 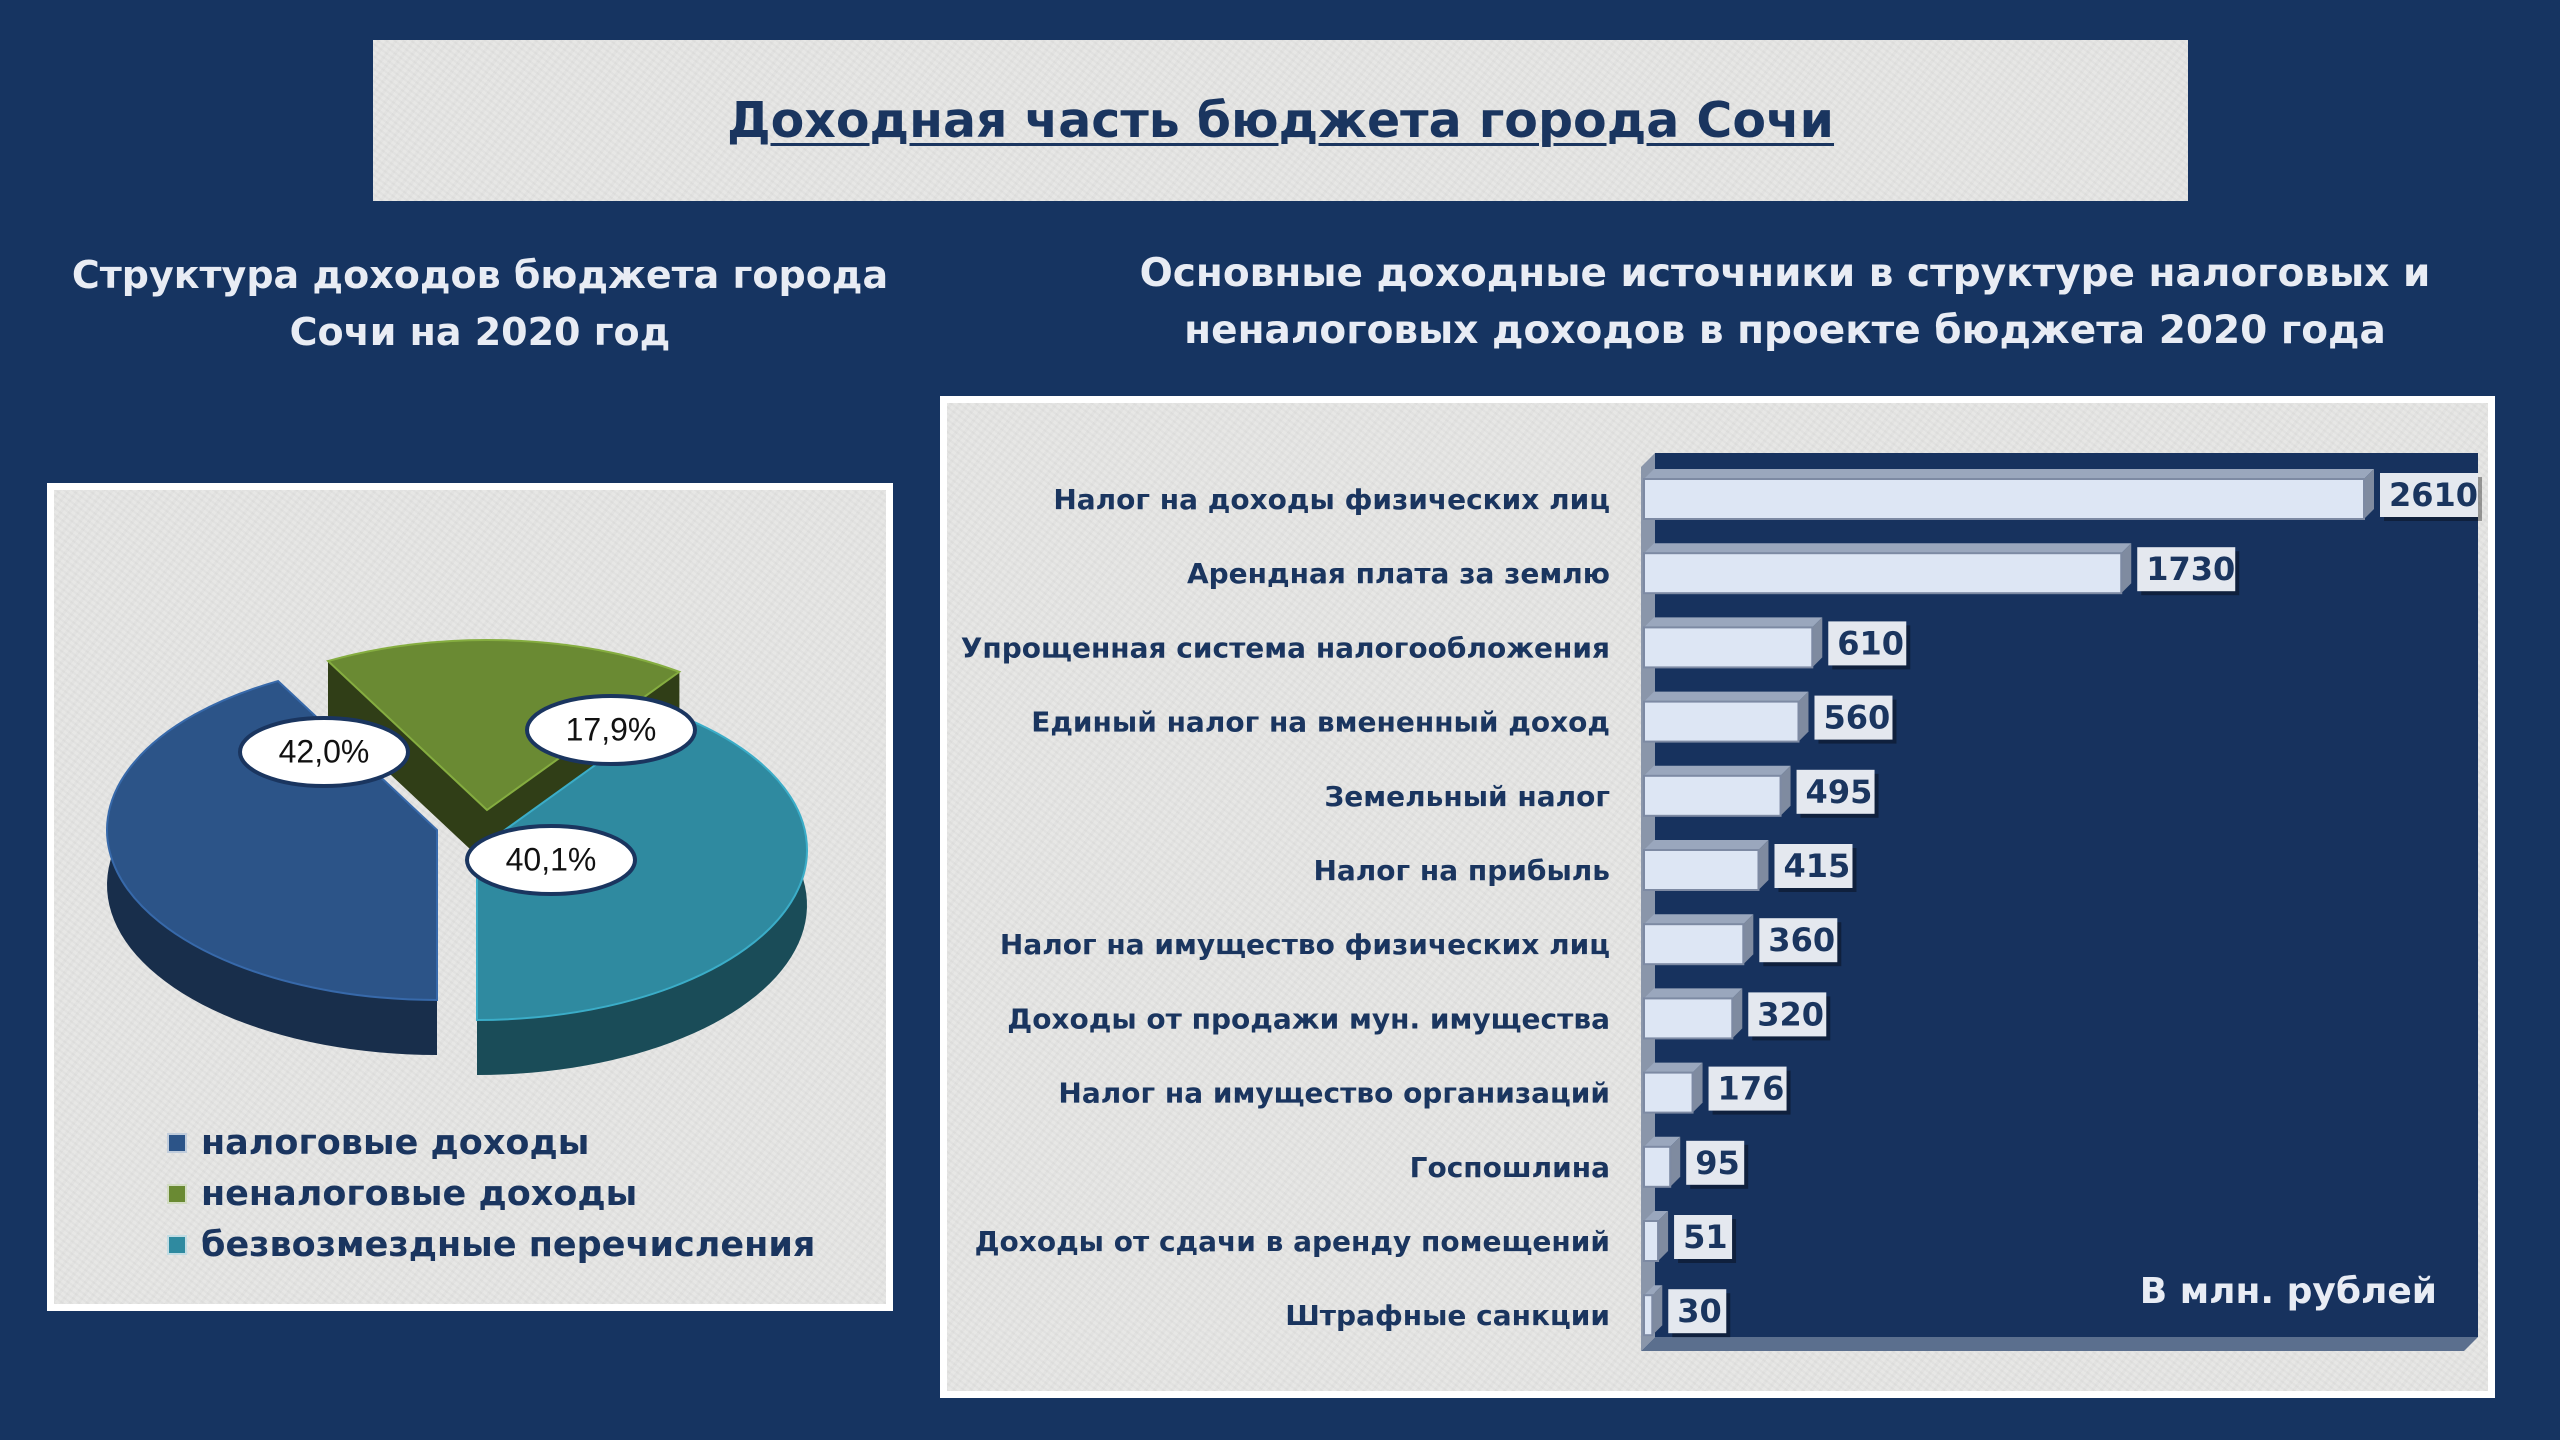 I want to click on bar-4-side, so click(x=1803, y=716).